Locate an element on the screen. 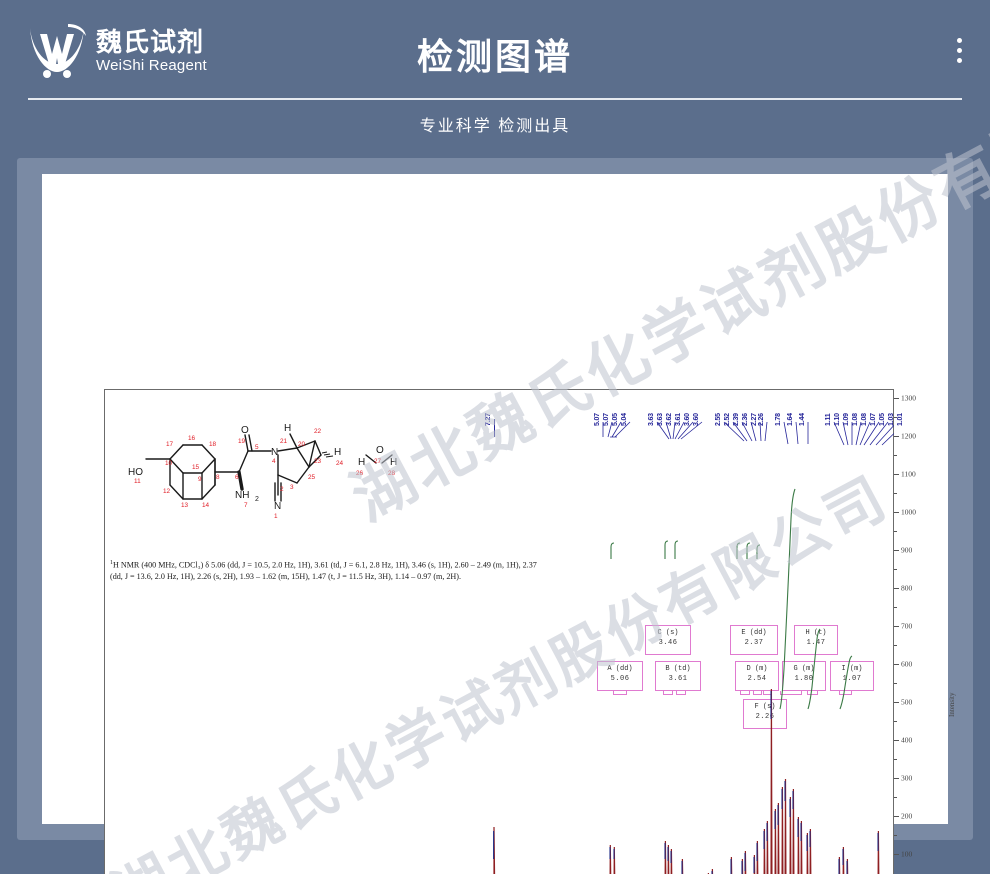  svg-text: 24 is located at coordinates (340, 463).